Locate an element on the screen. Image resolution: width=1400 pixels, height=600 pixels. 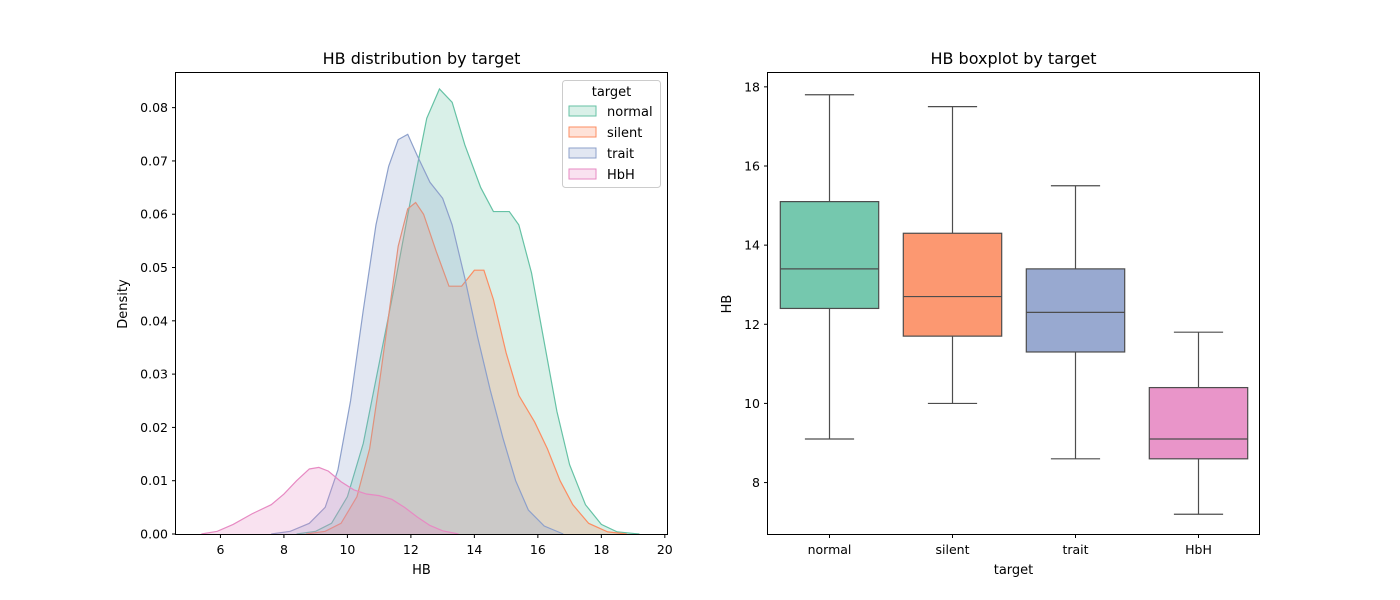
legend-label-silent: silent is located at coordinates (624, 133).